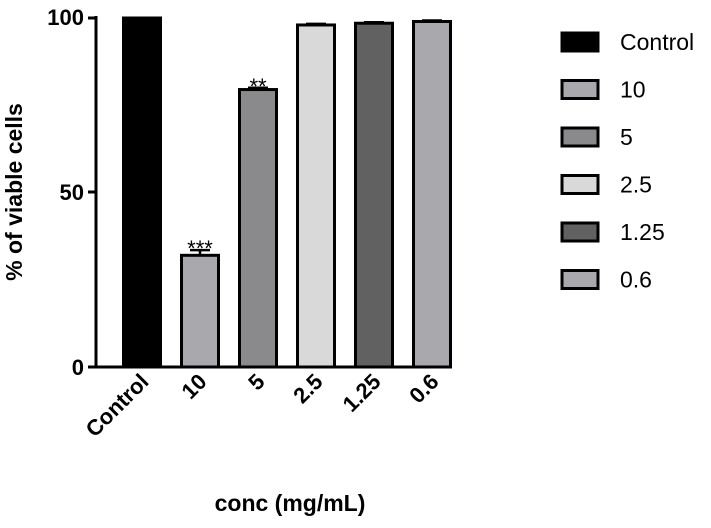 The image size is (711, 528). I want to click on x-axis-title: conc (mg/mL), so click(290, 503).